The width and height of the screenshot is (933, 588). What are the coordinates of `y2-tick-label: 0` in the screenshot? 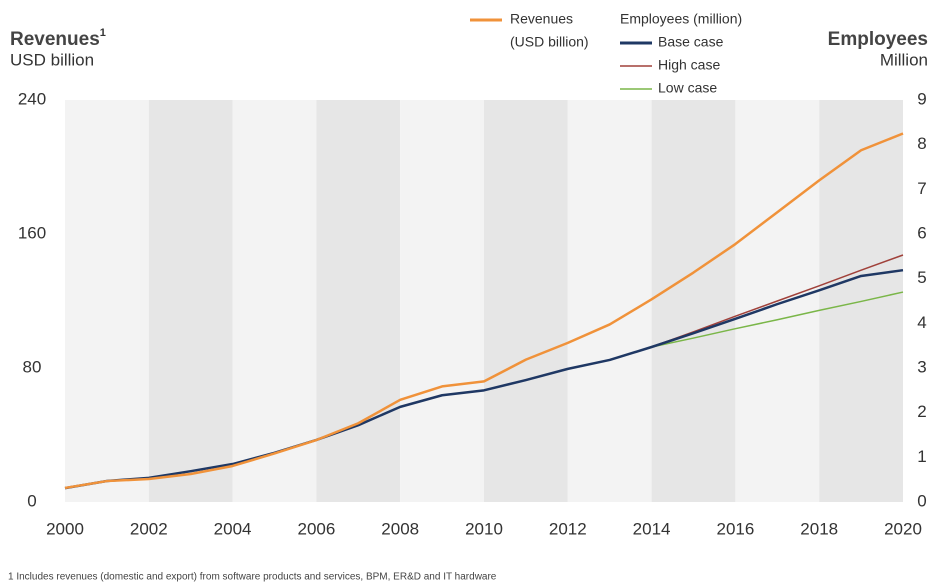 It's located at (921, 500).